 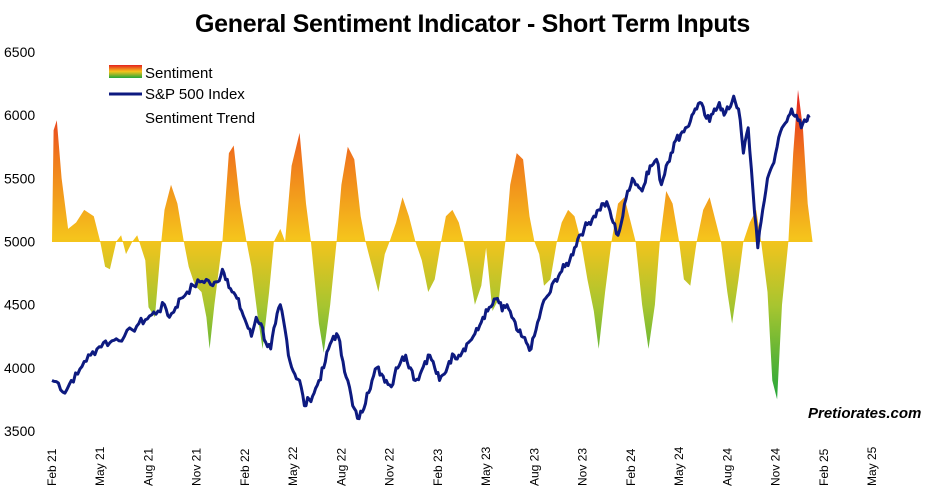 What do you see at coordinates (125, 71) in the screenshot?
I see `legend-sentiment-swatch` at bounding box center [125, 71].